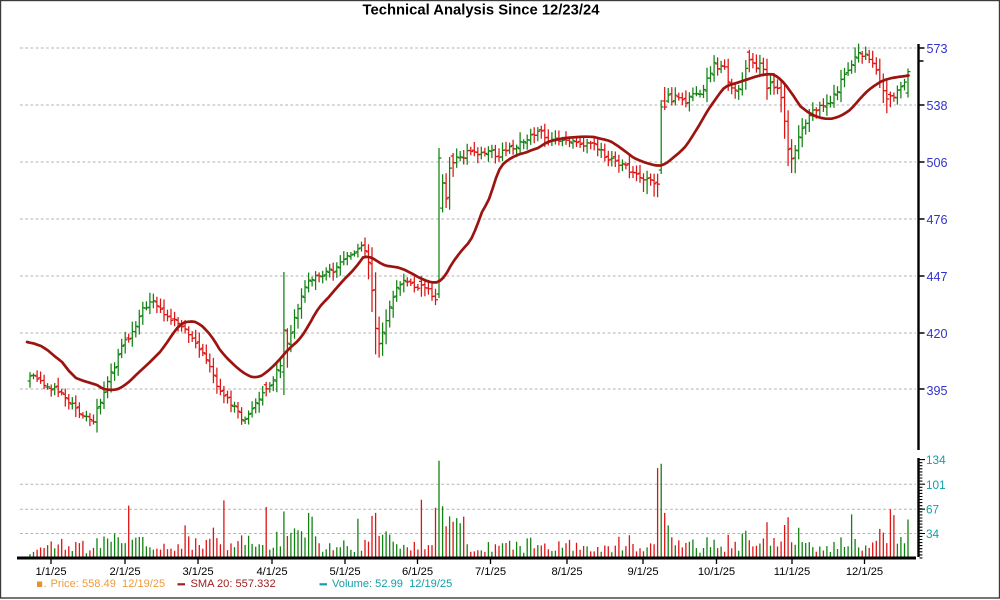 This screenshot has width=1000, height=600. Describe the element at coordinates (937, 277) in the screenshot. I see `svg-text: 447` at that location.